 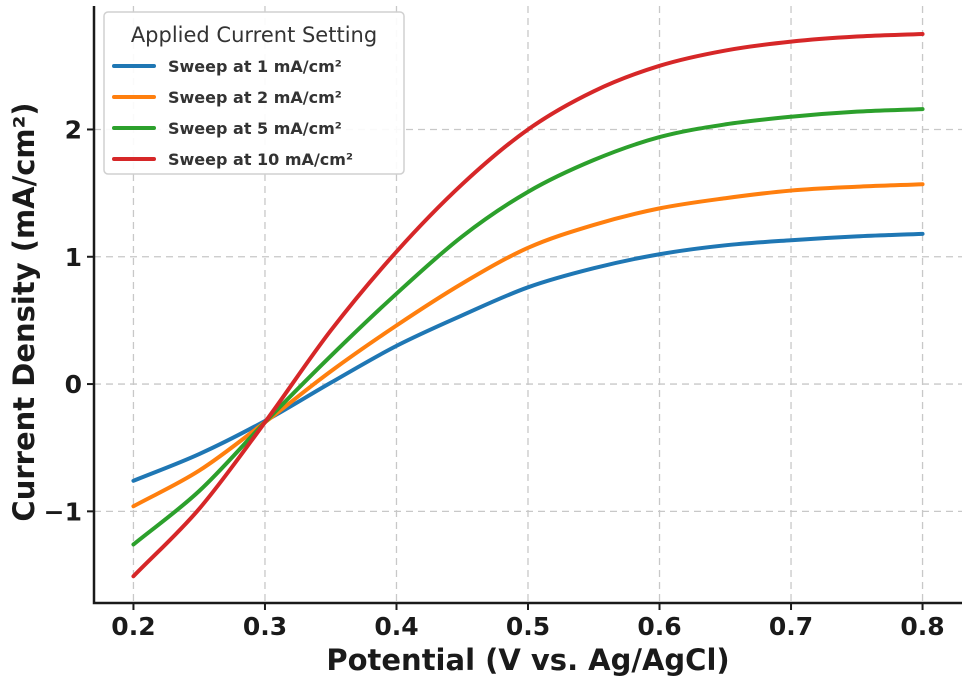 What do you see at coordinates (255, 128) in the screenshot?
I see `legend-label: Sweep at 5 mA/cm²` at bounding box center [255, 128].